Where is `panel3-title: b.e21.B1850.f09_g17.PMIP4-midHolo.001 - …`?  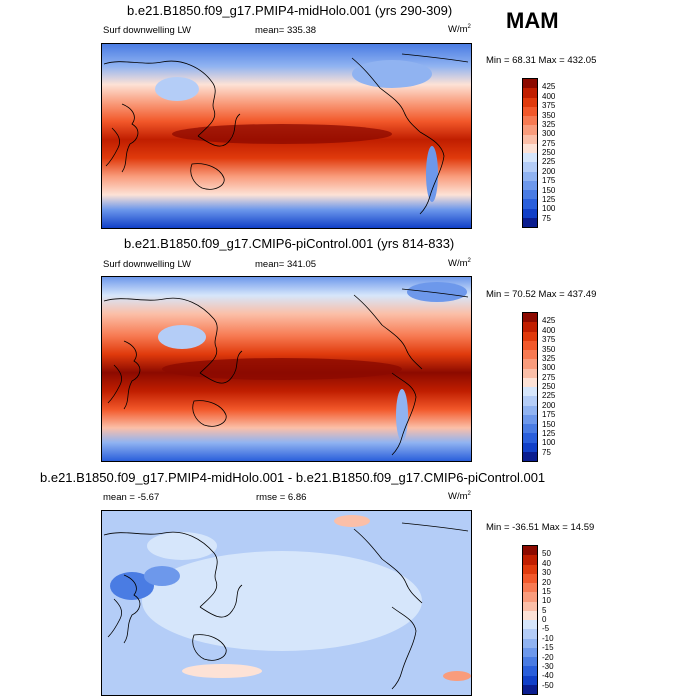
panel3-title: b.e21.B1850.f09_g17.PMIP4-midHolo.001 - … is located at coordinates (293, 477).